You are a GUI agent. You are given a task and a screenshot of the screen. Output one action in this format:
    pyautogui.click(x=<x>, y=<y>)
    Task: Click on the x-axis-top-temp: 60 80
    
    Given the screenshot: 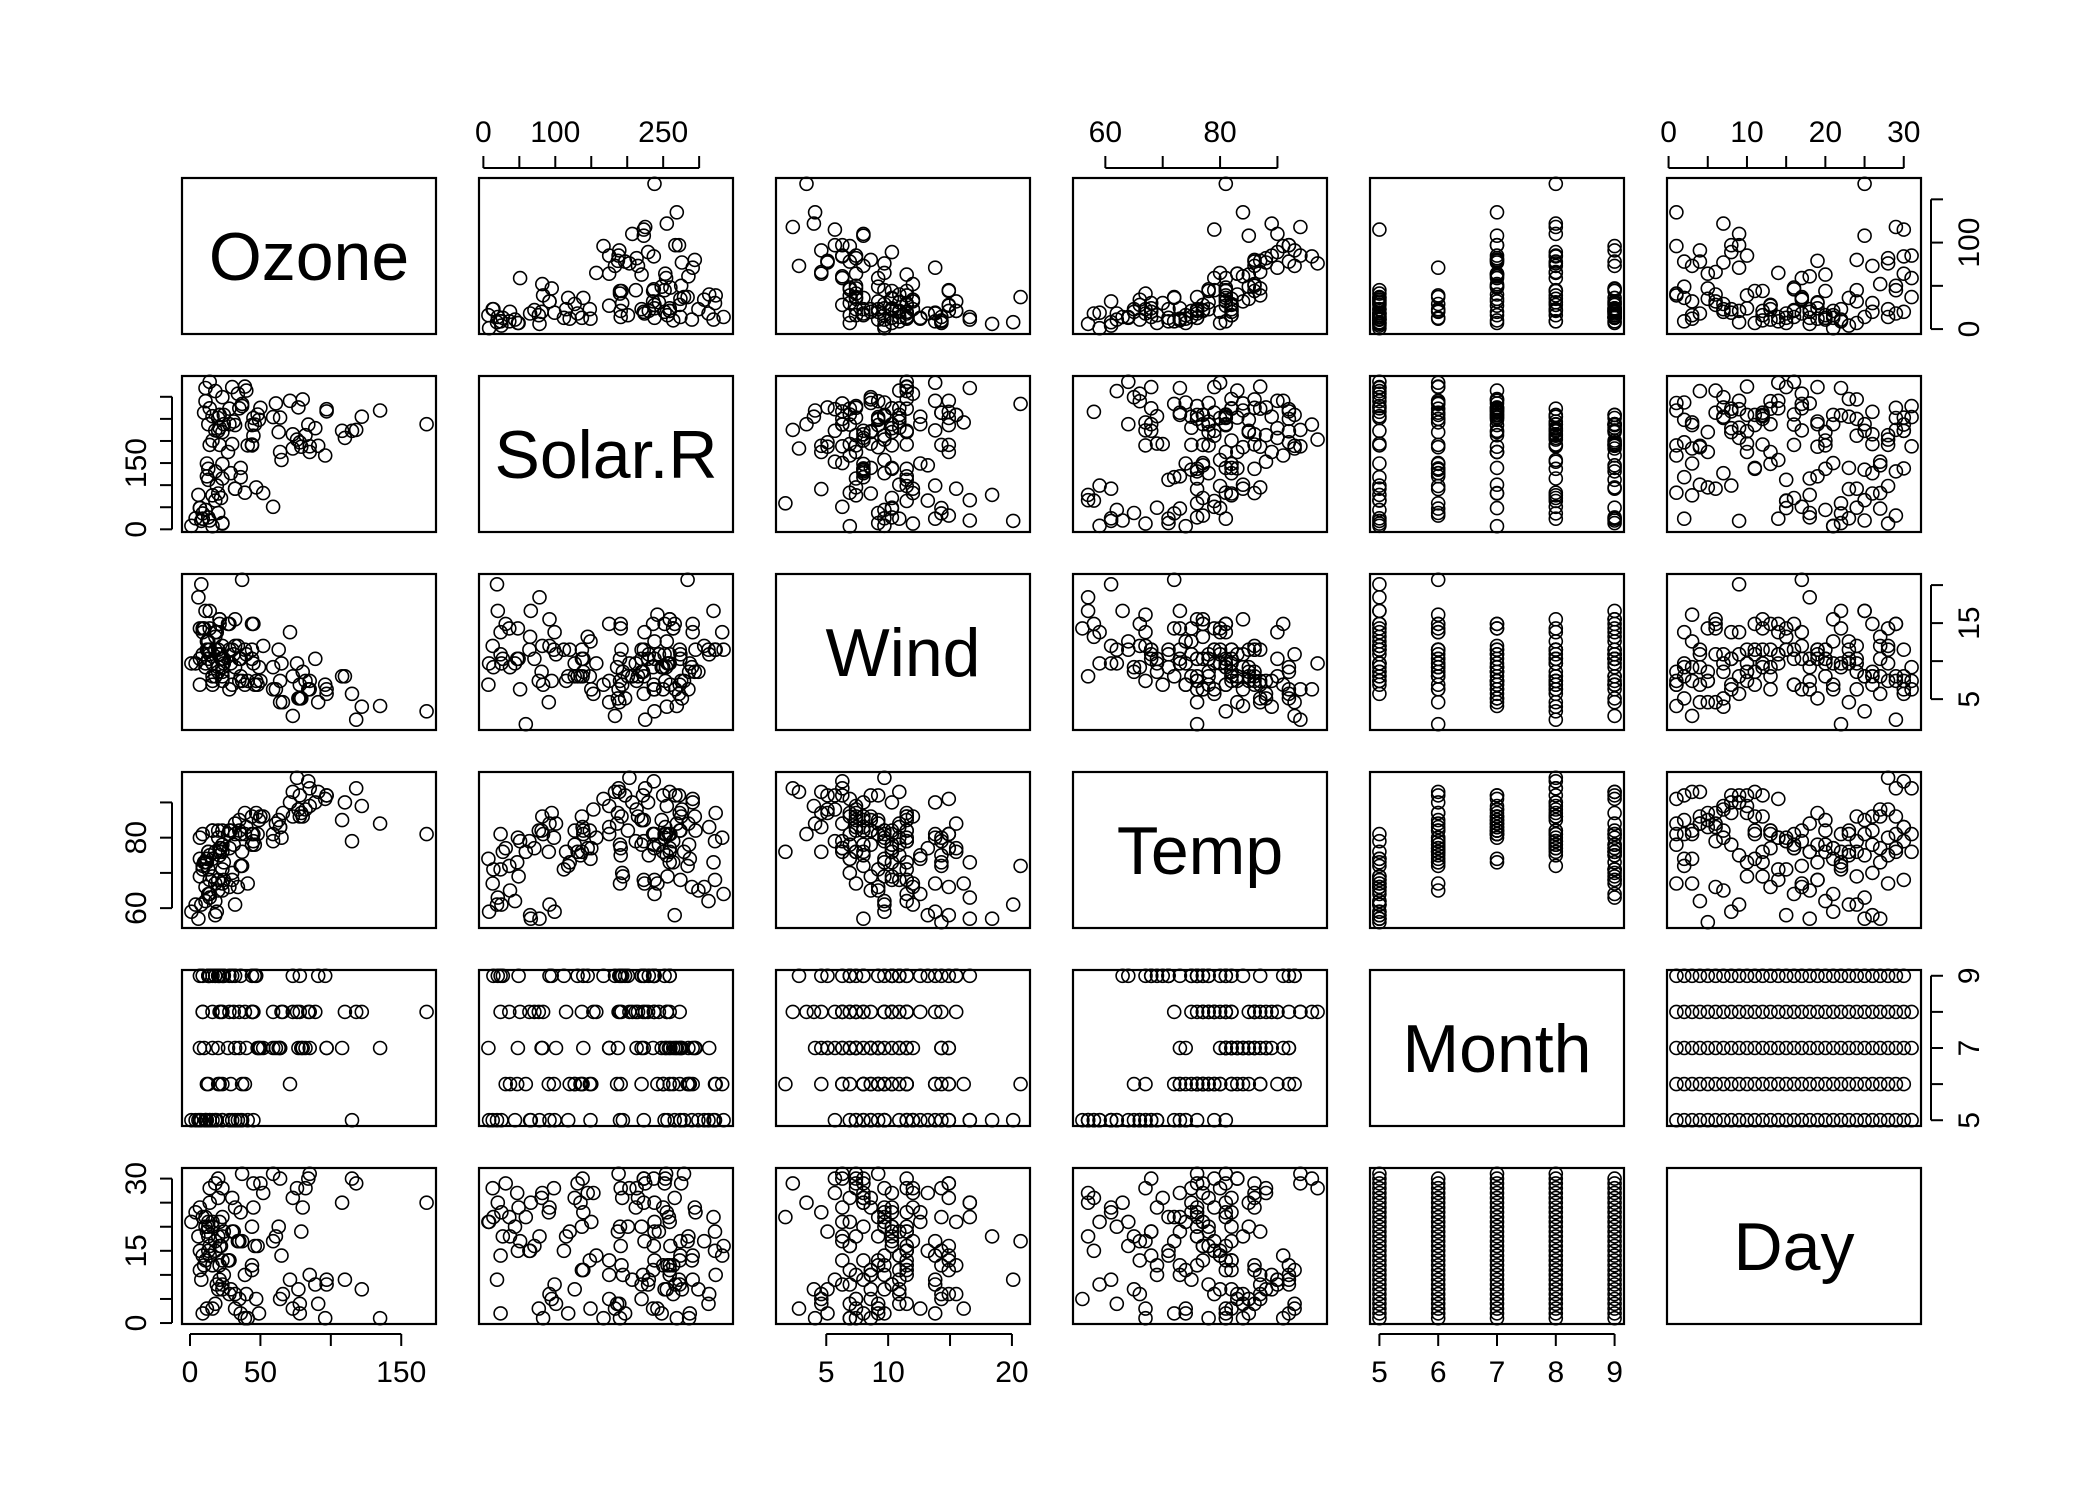 What is the action you would take?
    pyautogui.click(x=1184, y=142)
    